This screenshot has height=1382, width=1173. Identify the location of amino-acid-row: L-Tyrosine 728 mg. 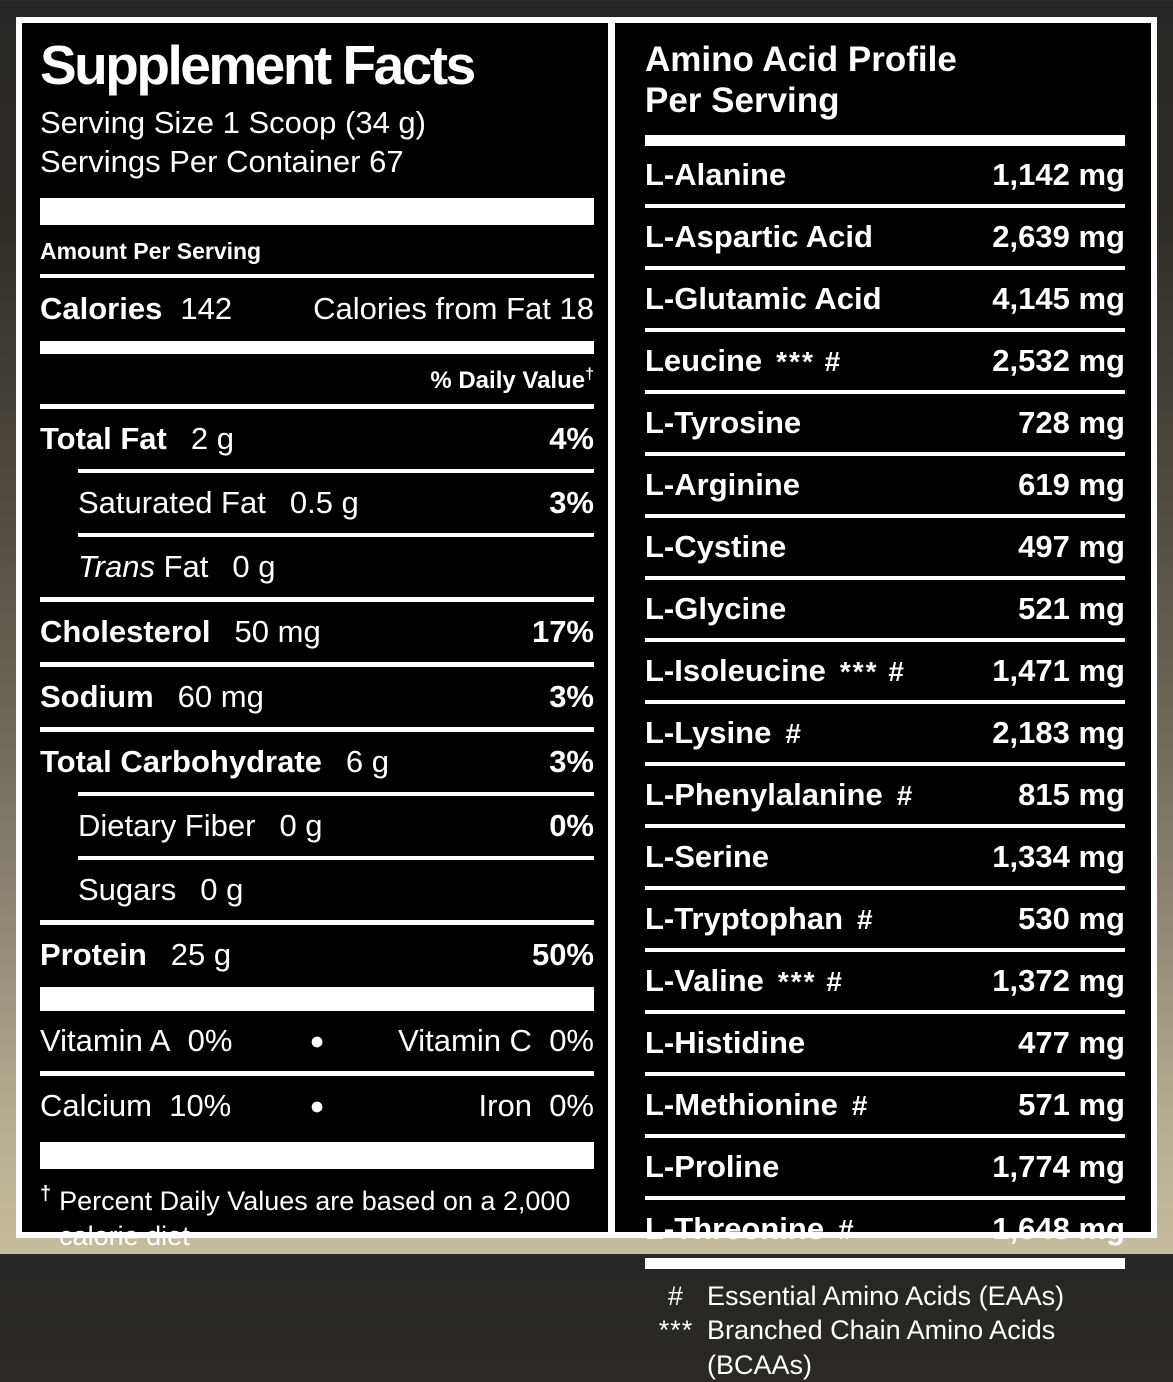
(885, 423).